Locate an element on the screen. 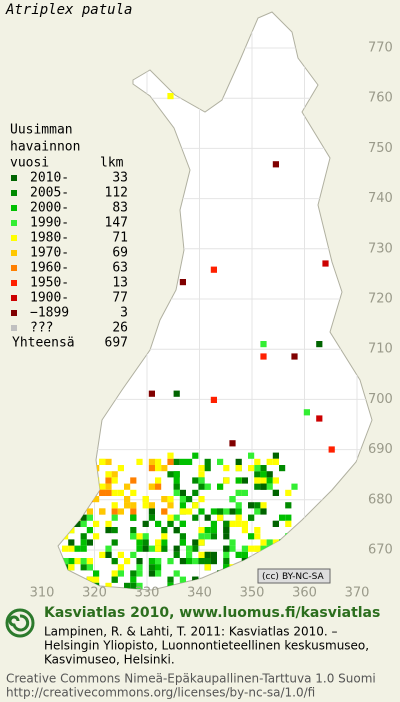  y-label: 680 is located at coordinates (380, 499).